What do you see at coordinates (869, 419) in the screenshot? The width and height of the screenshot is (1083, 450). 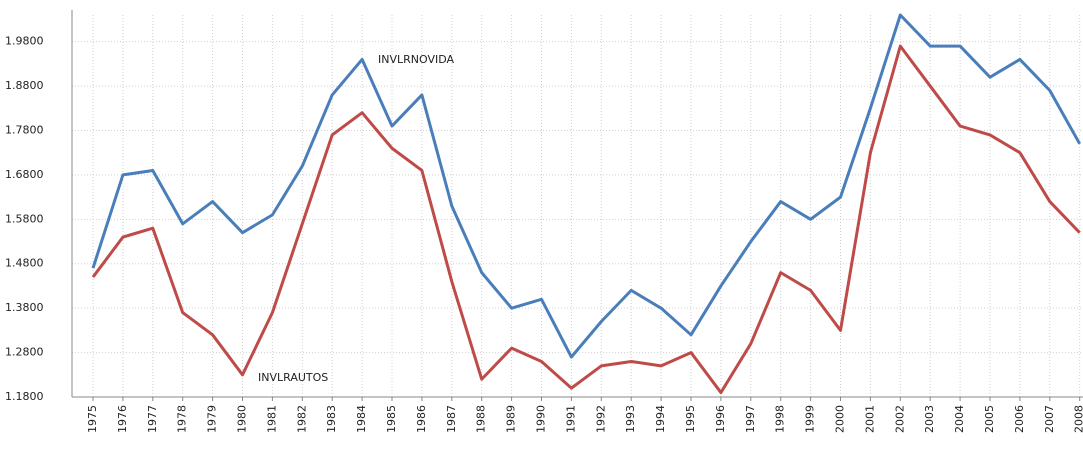 I see `x-tick-label: 2001` at bounding box center [869, 419].